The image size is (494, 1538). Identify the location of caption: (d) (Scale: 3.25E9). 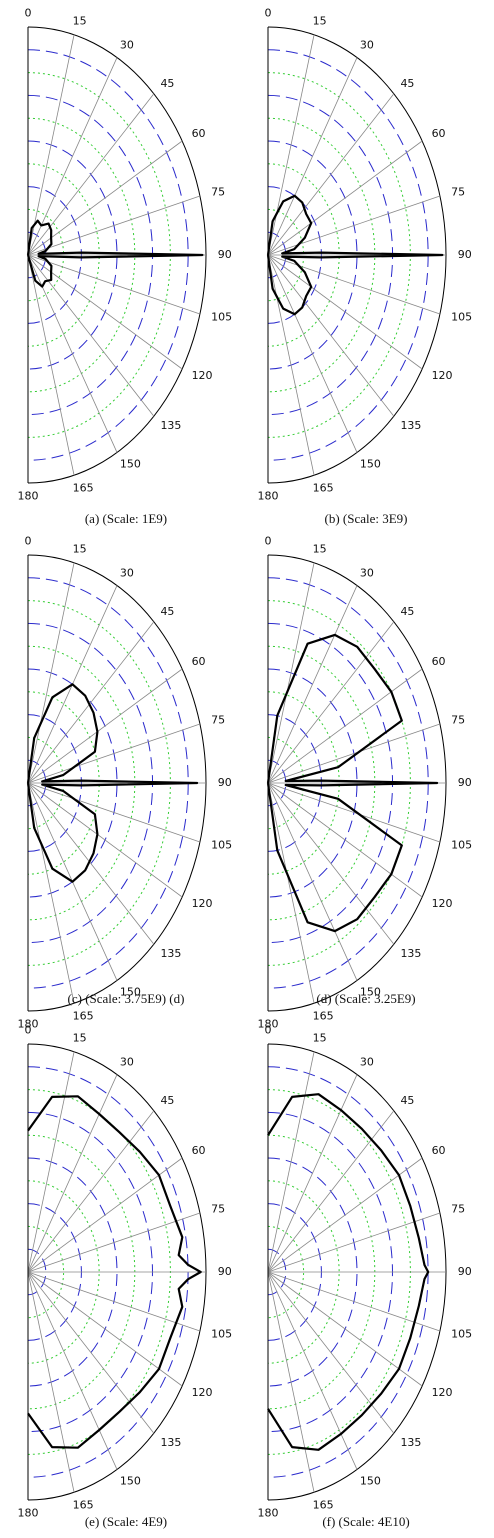
(365, 998).